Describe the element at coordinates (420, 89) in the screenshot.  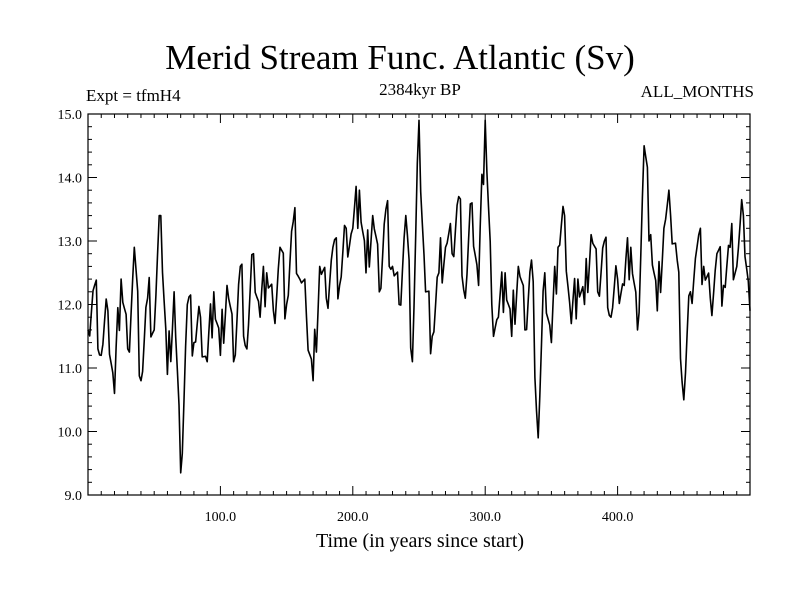
I see `chart-subtitle: 2384kyr BP` at that location.